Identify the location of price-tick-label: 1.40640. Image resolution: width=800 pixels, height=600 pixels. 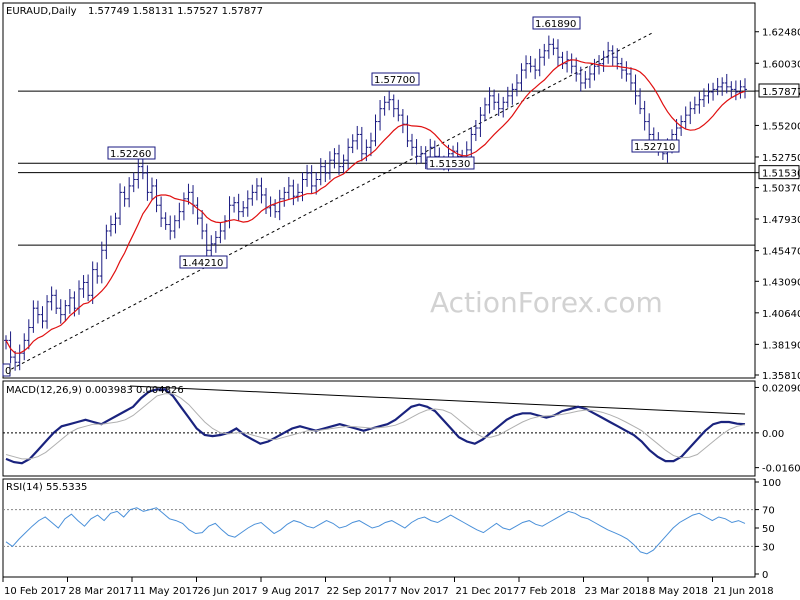
(781, 314).